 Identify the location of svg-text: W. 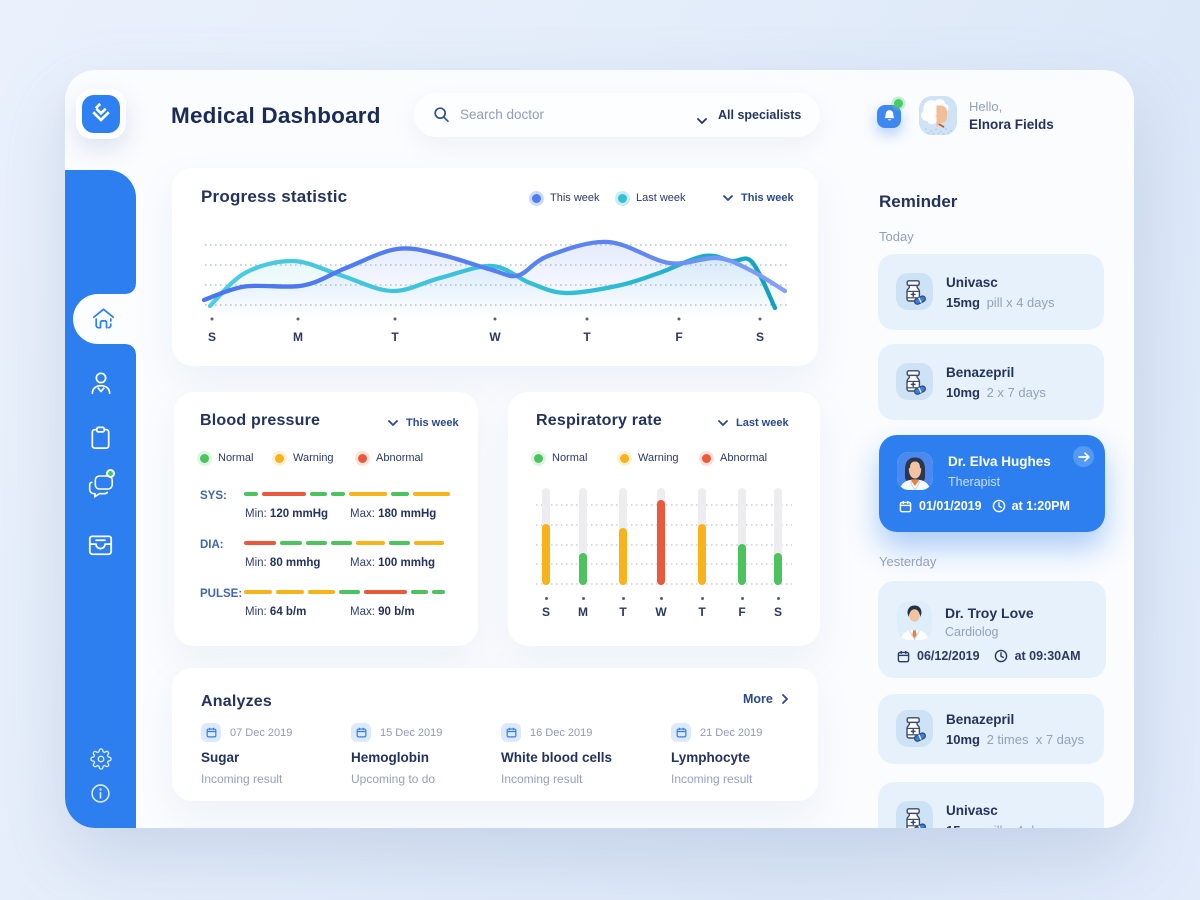
(495, 337).